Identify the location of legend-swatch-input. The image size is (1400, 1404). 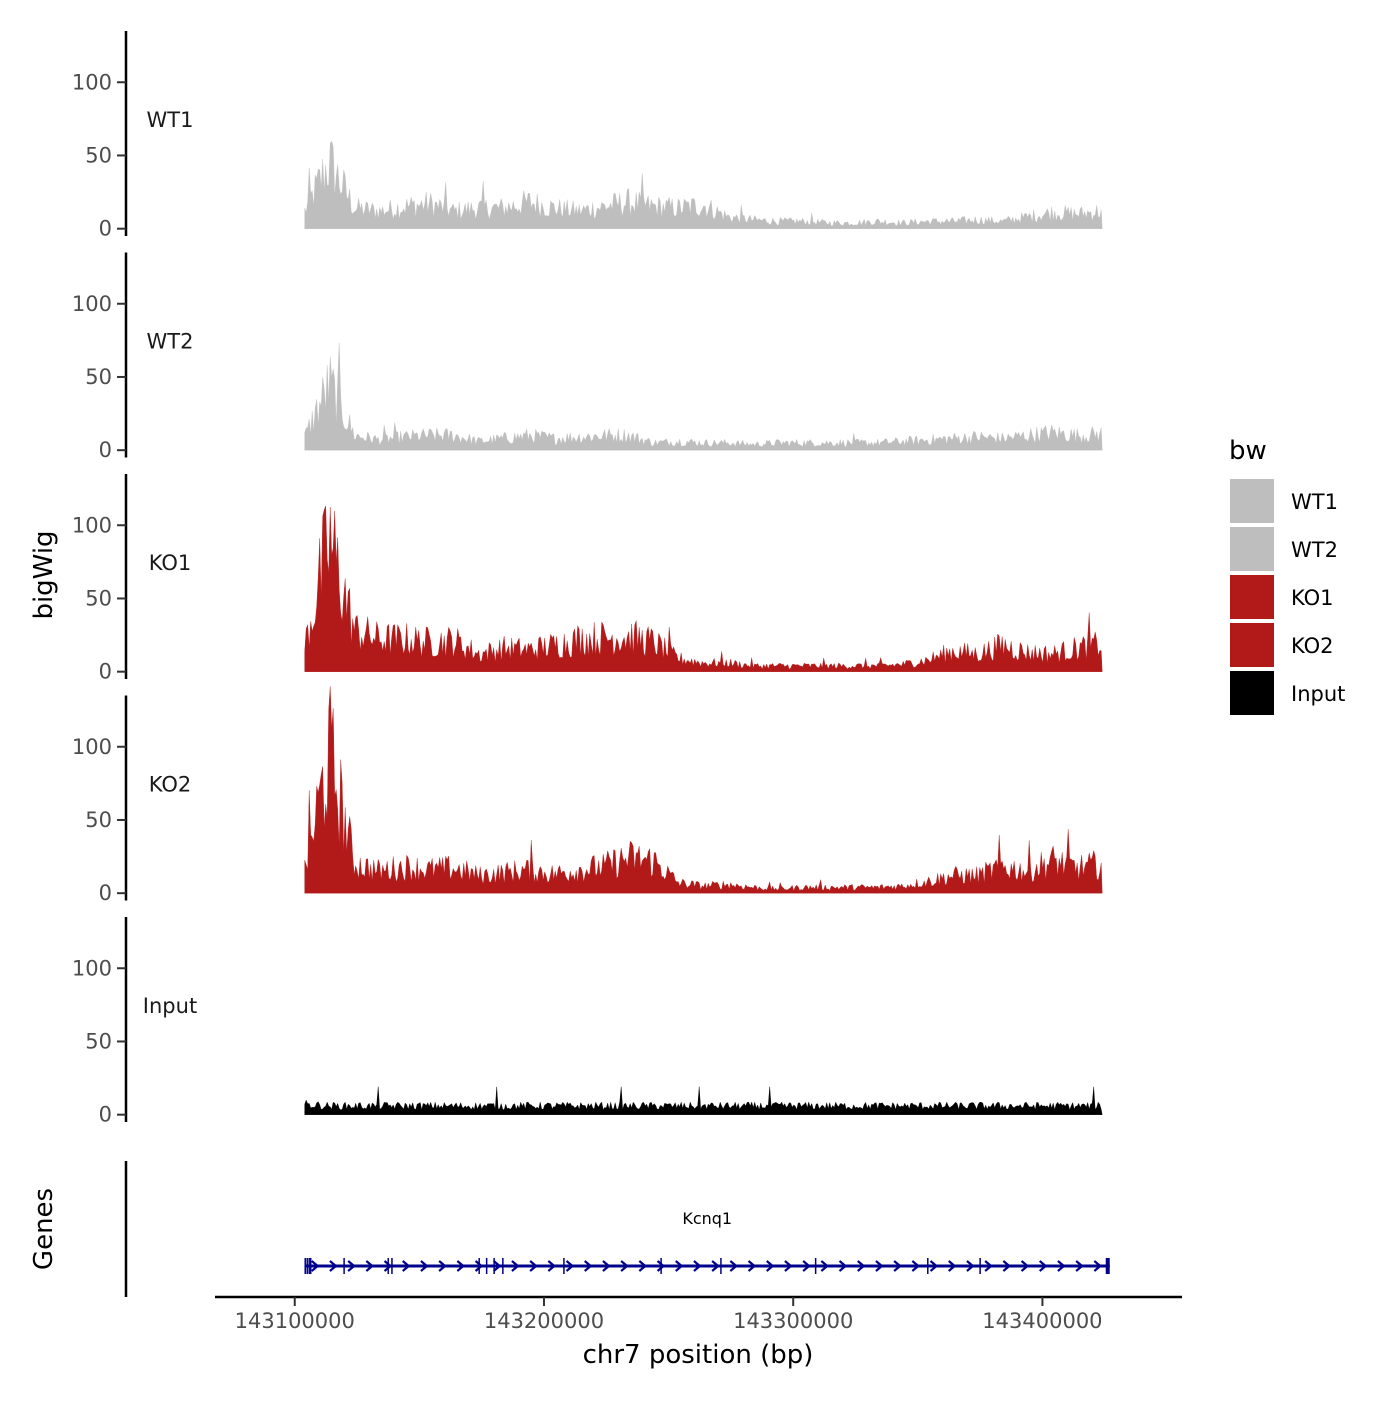
(1252, 693).